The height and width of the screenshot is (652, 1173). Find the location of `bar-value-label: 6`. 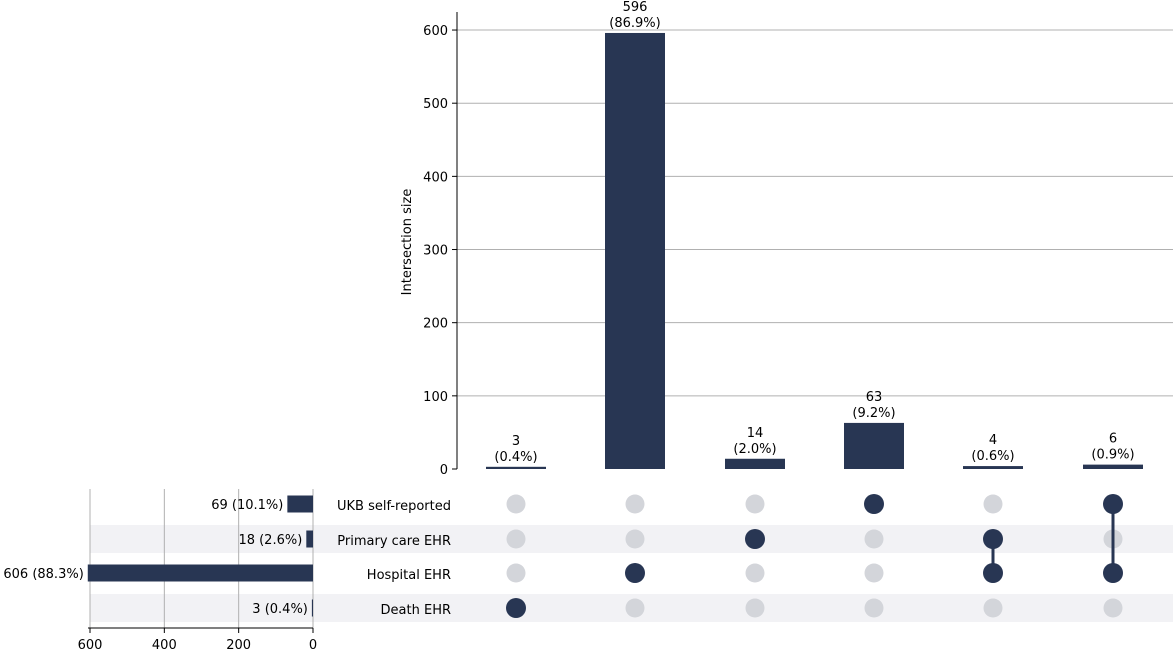

bar-value-label: 6 is located at coordinates (1113, 439).